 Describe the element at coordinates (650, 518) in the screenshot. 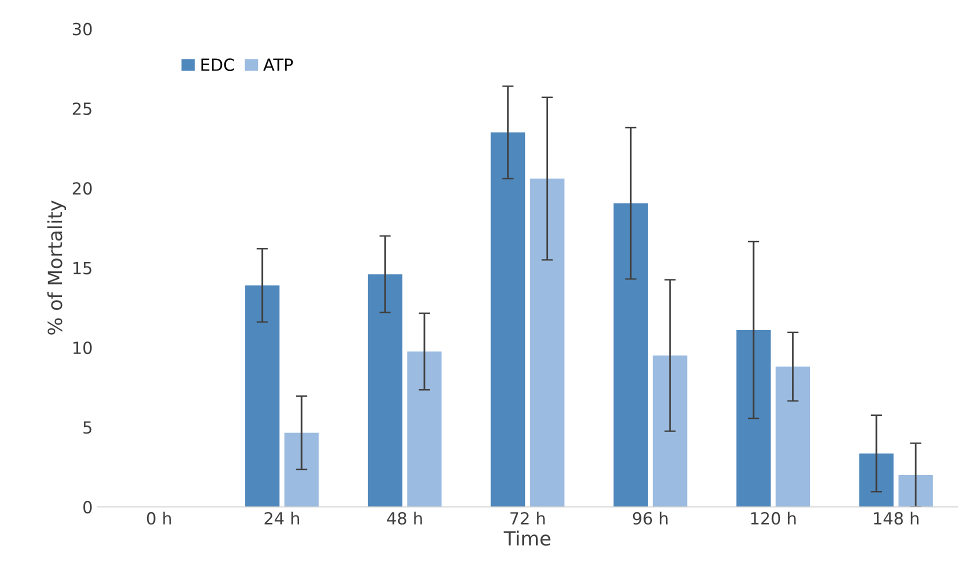

I see `x-tick-label: 96 h` at that location.